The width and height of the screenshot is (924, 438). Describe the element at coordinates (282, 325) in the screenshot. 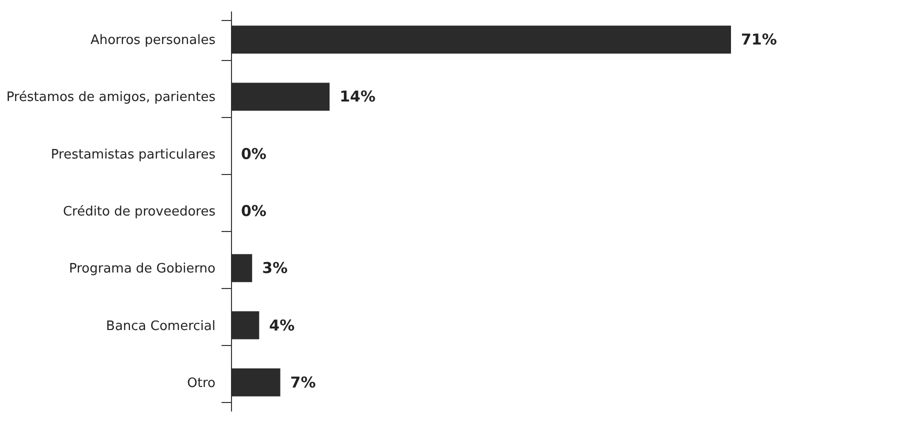

I see `data-label: 4%` at that location.